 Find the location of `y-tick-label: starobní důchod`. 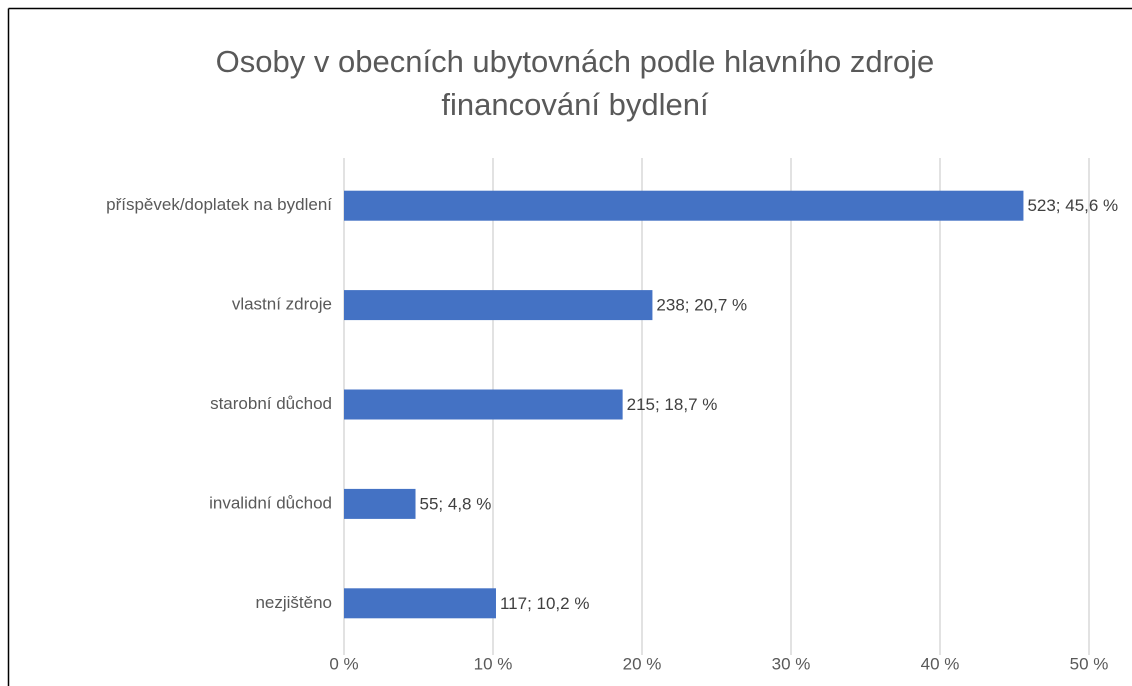

y-tick-label: starobní důchod is located at coordinates (271, 403).